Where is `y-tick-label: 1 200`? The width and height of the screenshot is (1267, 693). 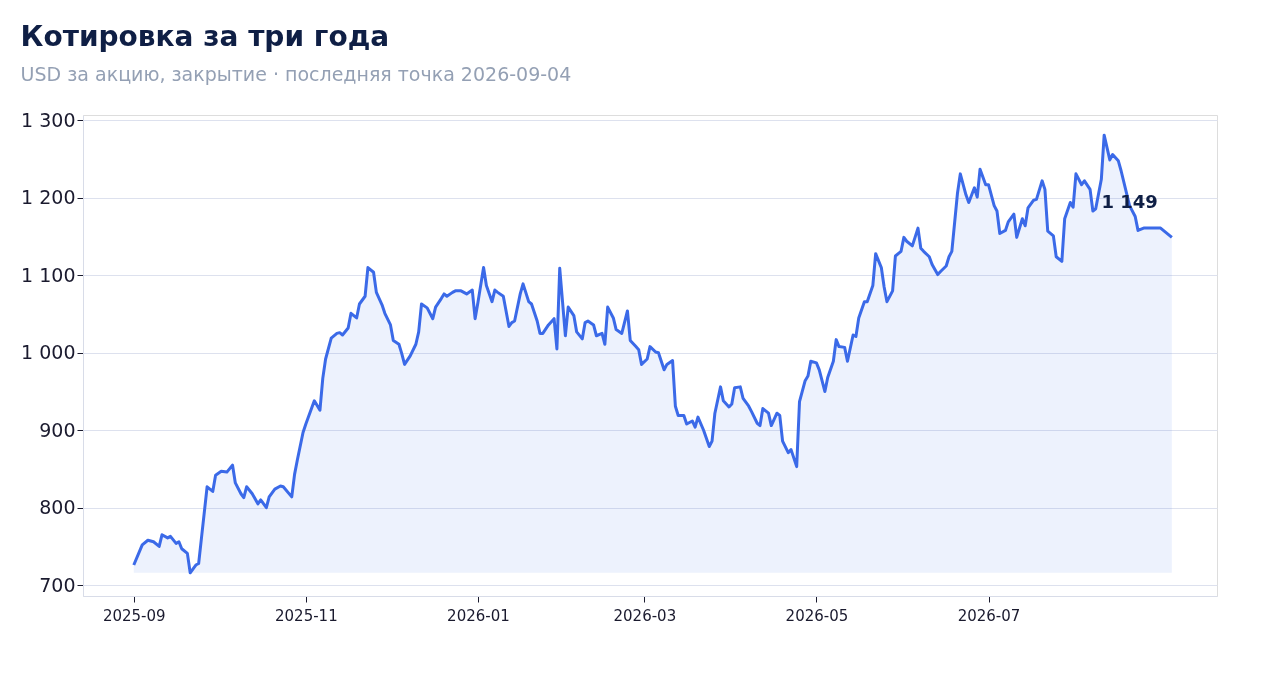 y-tick-label: 1 200 is located at coordinates (48, 197).